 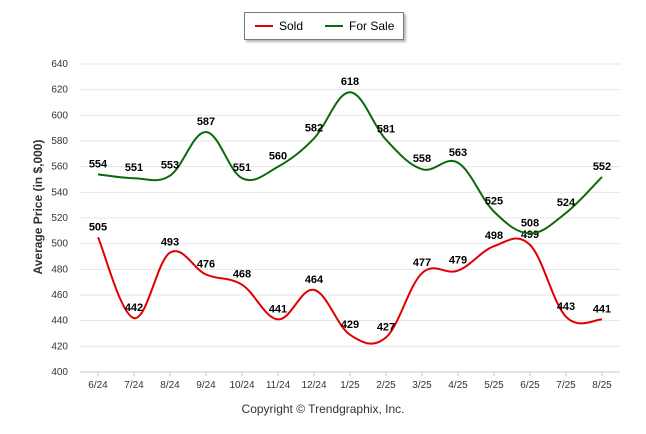 I want to click on y-tick-label-440: 440, so click(x=59, y=321).